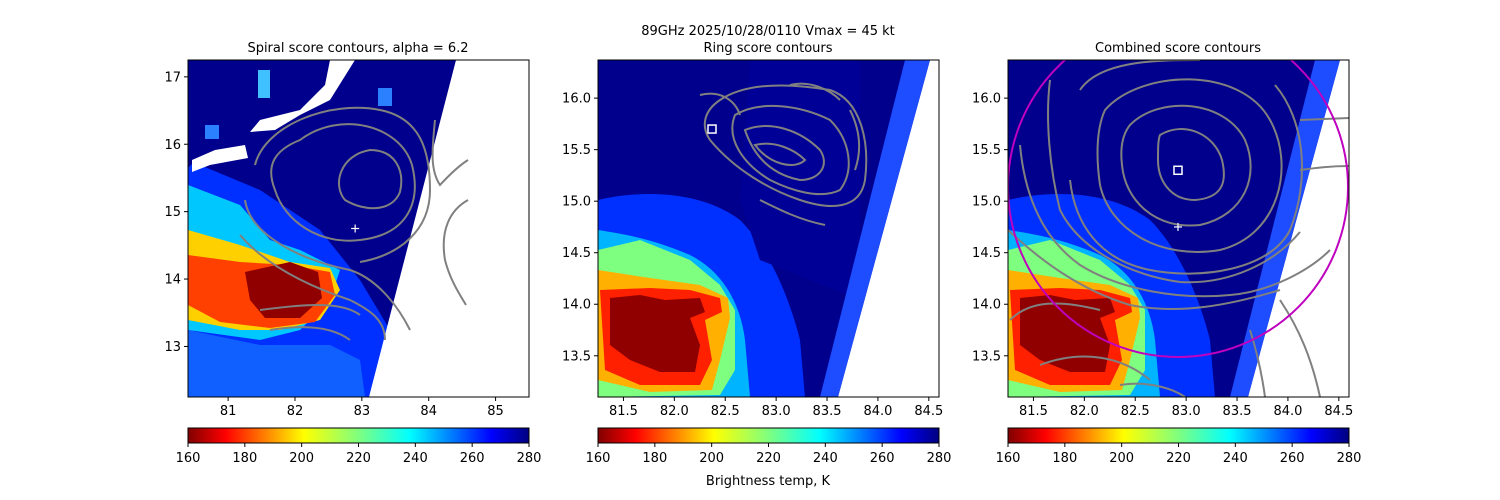 The width and height of the screenshot is (1500, 500). What do you see at coordinates (228, 411) in the screenshot?
I see `x-tick-label: 81` at bounding box center [228, 411].